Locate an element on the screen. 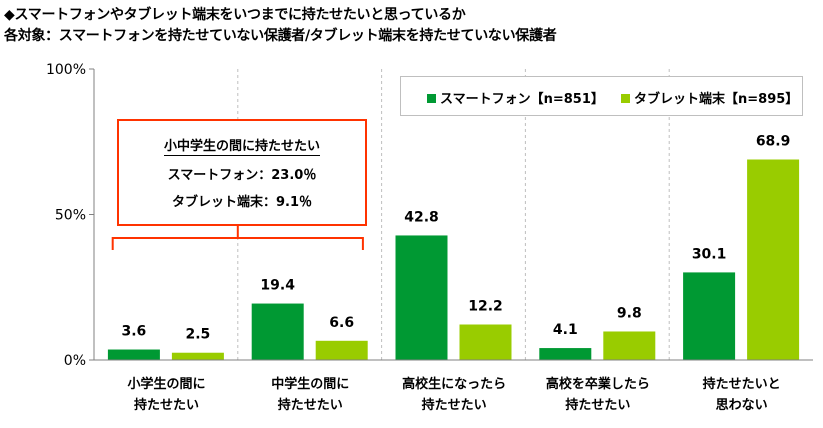  bar-value-label: 42.8 is located at coordinates (421, 217).